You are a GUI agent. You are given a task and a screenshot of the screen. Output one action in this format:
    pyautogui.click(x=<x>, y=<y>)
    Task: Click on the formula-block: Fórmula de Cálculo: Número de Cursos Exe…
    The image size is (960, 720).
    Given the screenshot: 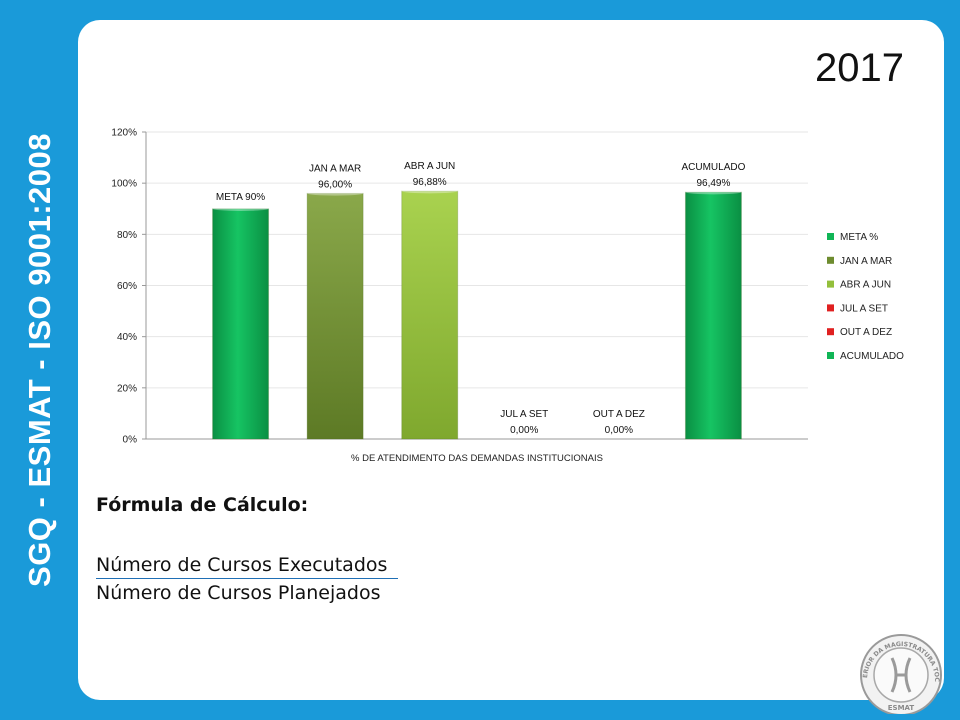 What is the action you would take?
    pyautogui.click(x=247, y=549)
    